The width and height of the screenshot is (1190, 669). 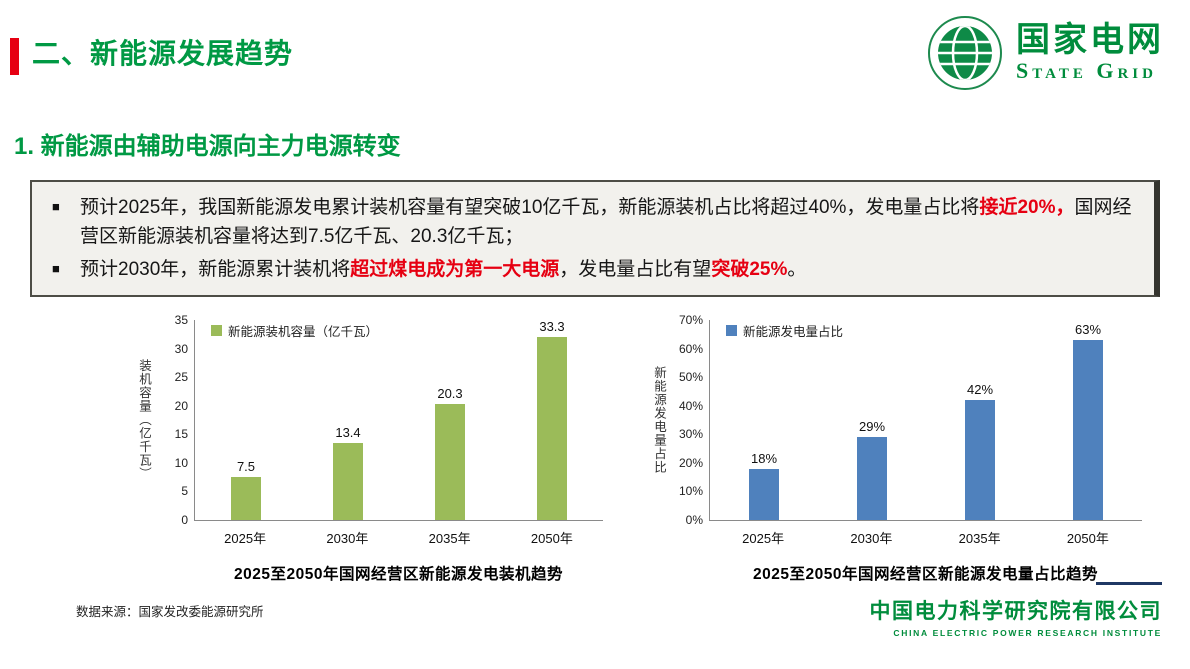 I want to click on data-source-note: 数据来源：国家发改委能源研究所, so click(x=170, y=612).